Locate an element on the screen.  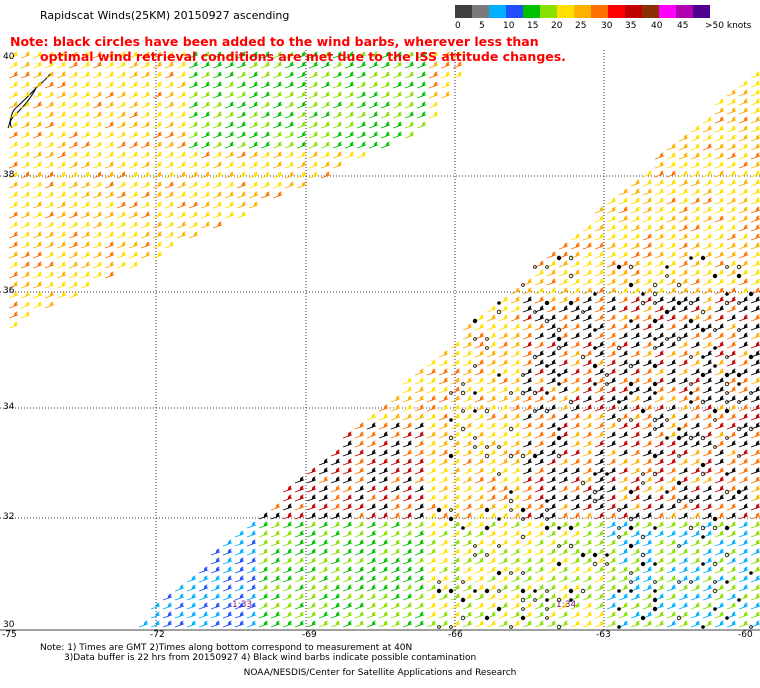
legend-swatch is located at coordinates (650, 11).